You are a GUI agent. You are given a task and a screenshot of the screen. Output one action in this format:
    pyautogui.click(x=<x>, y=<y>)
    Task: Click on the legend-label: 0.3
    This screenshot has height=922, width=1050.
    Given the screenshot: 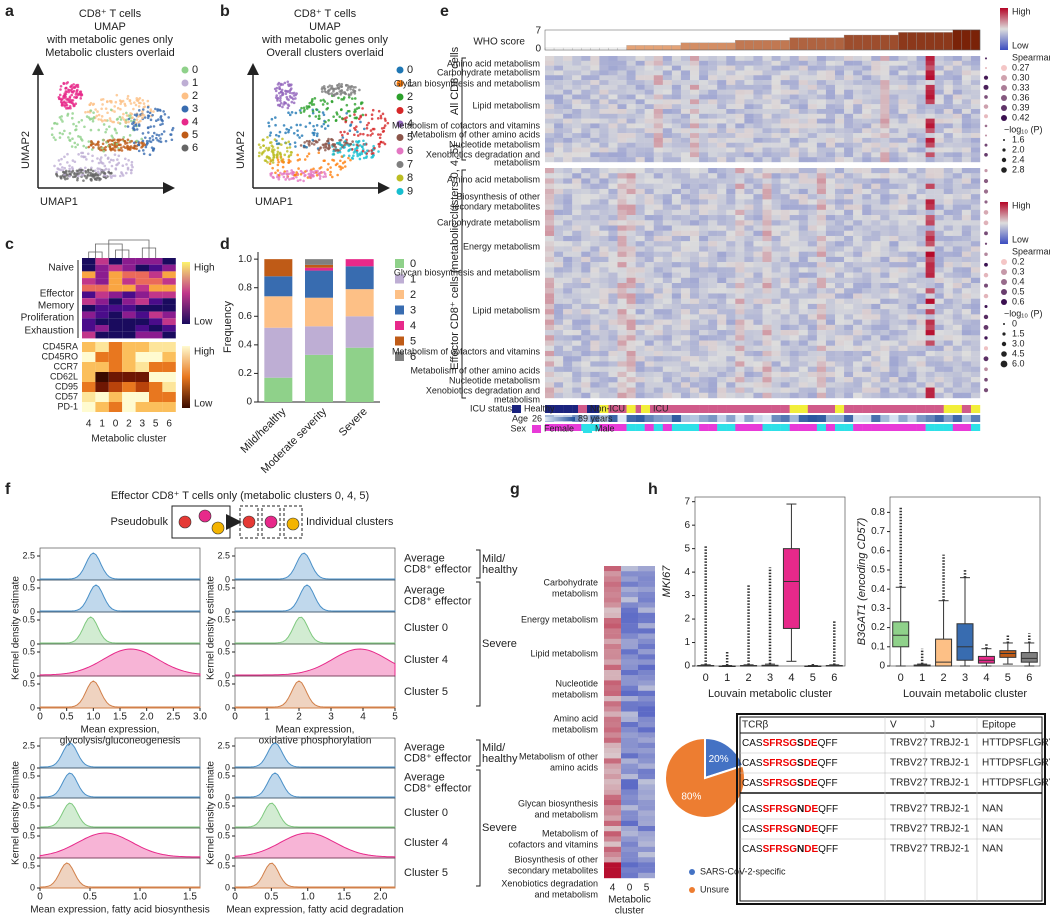 What is the action you would take?
    pyautogui.click(x=1018, y=271)
    